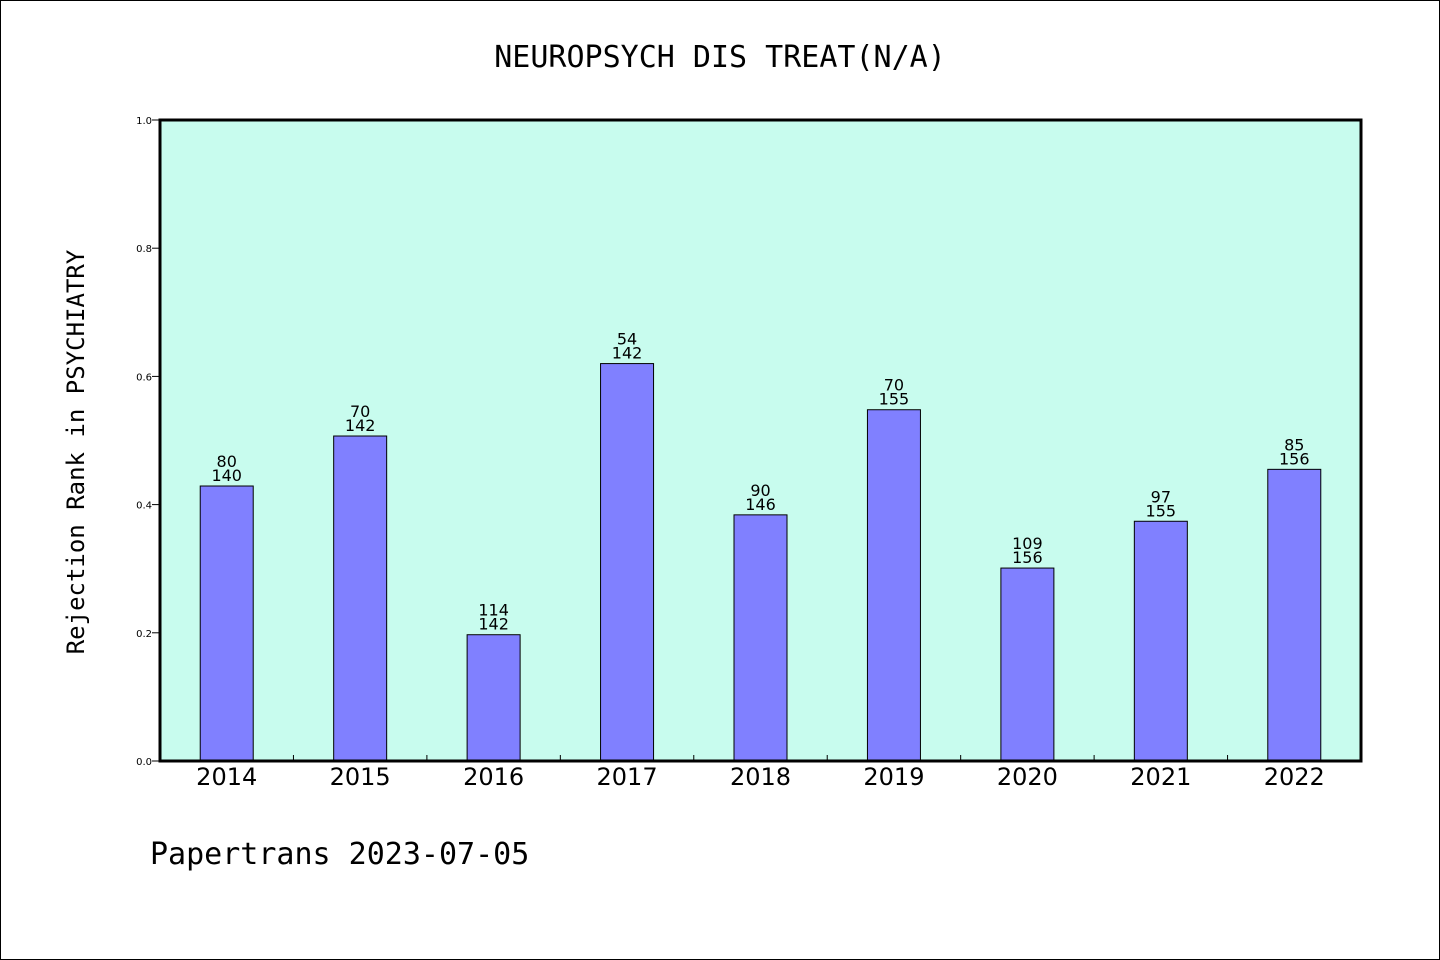 The width and height of the screenshot is (1440, 960). I want to click on bar-label-top: 114, so click(493, 610).